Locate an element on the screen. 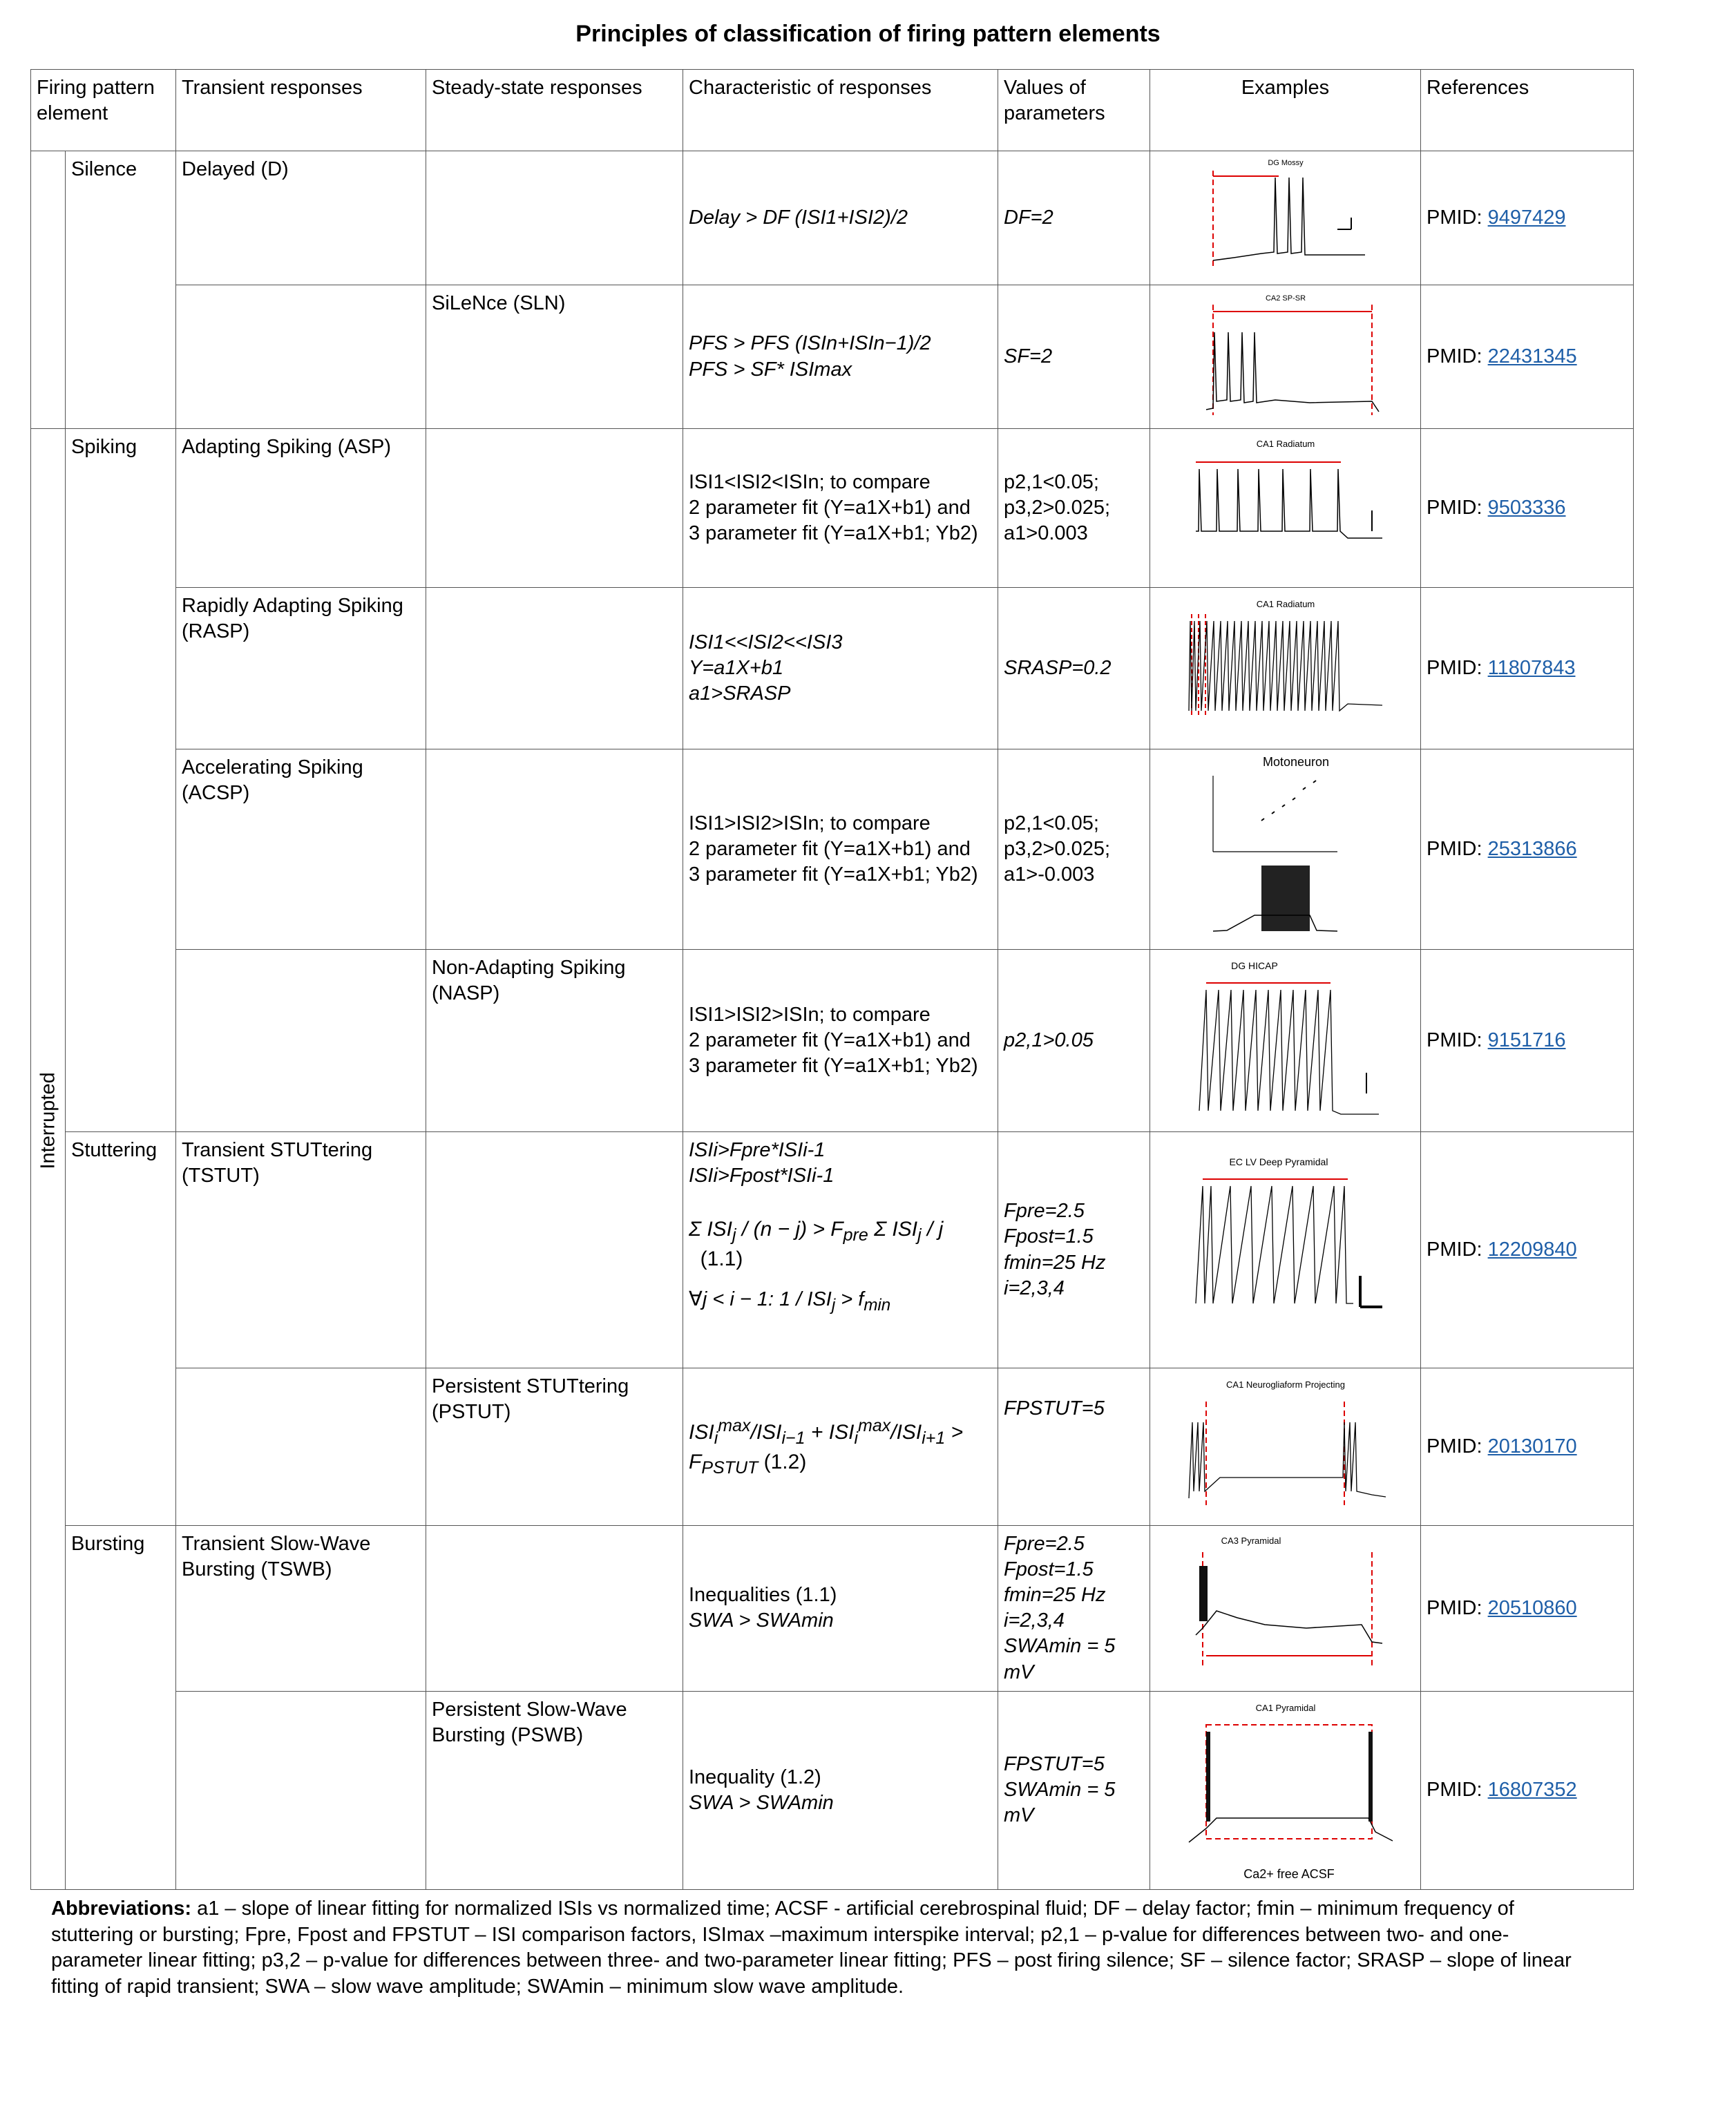  pmid-link: 22431345 is located at coordinates (1532, 356).